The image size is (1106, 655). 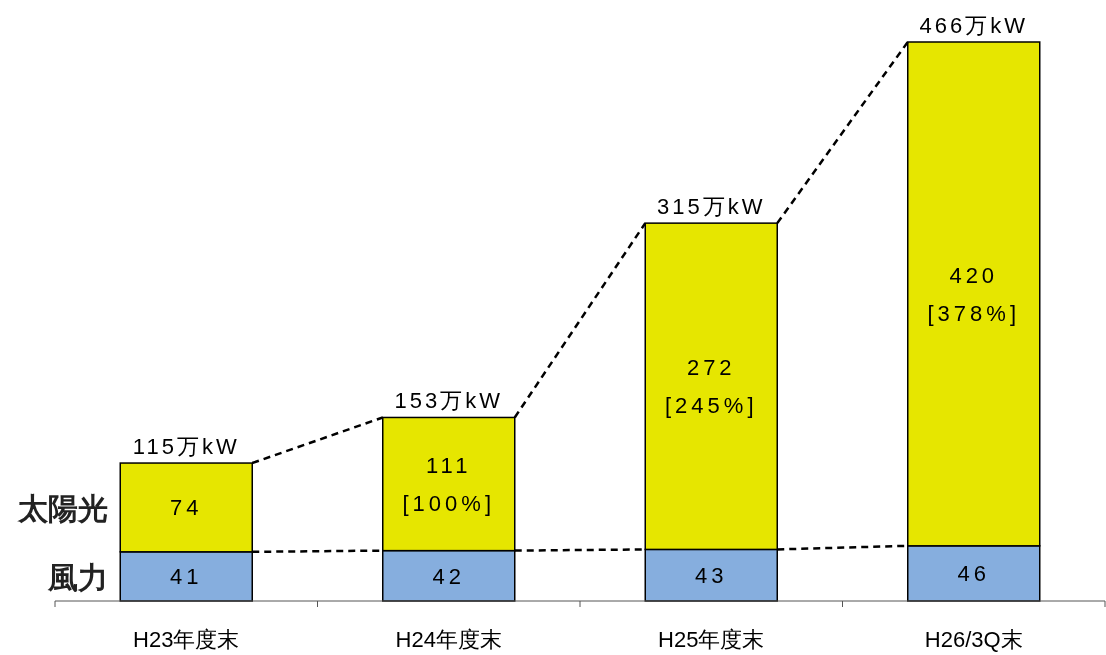 What do you see at coordinates (186, 639) in the screenshot?
I see `x-tick-label: H23年度末` at bounding box center [186, 639].